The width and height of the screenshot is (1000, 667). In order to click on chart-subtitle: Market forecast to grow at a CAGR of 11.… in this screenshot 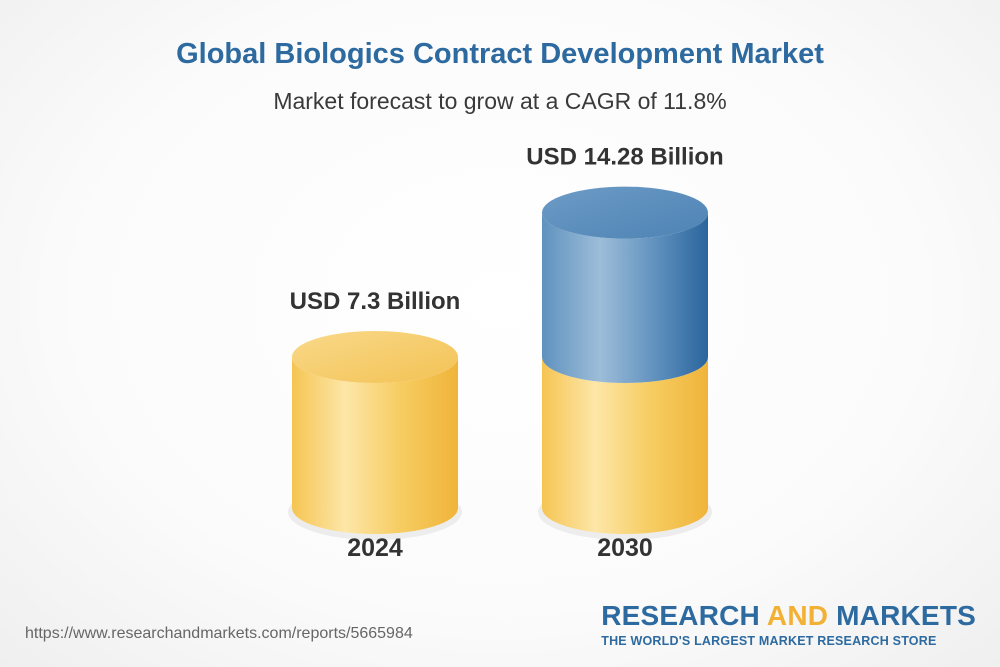, I will do `click(500, 101)`.